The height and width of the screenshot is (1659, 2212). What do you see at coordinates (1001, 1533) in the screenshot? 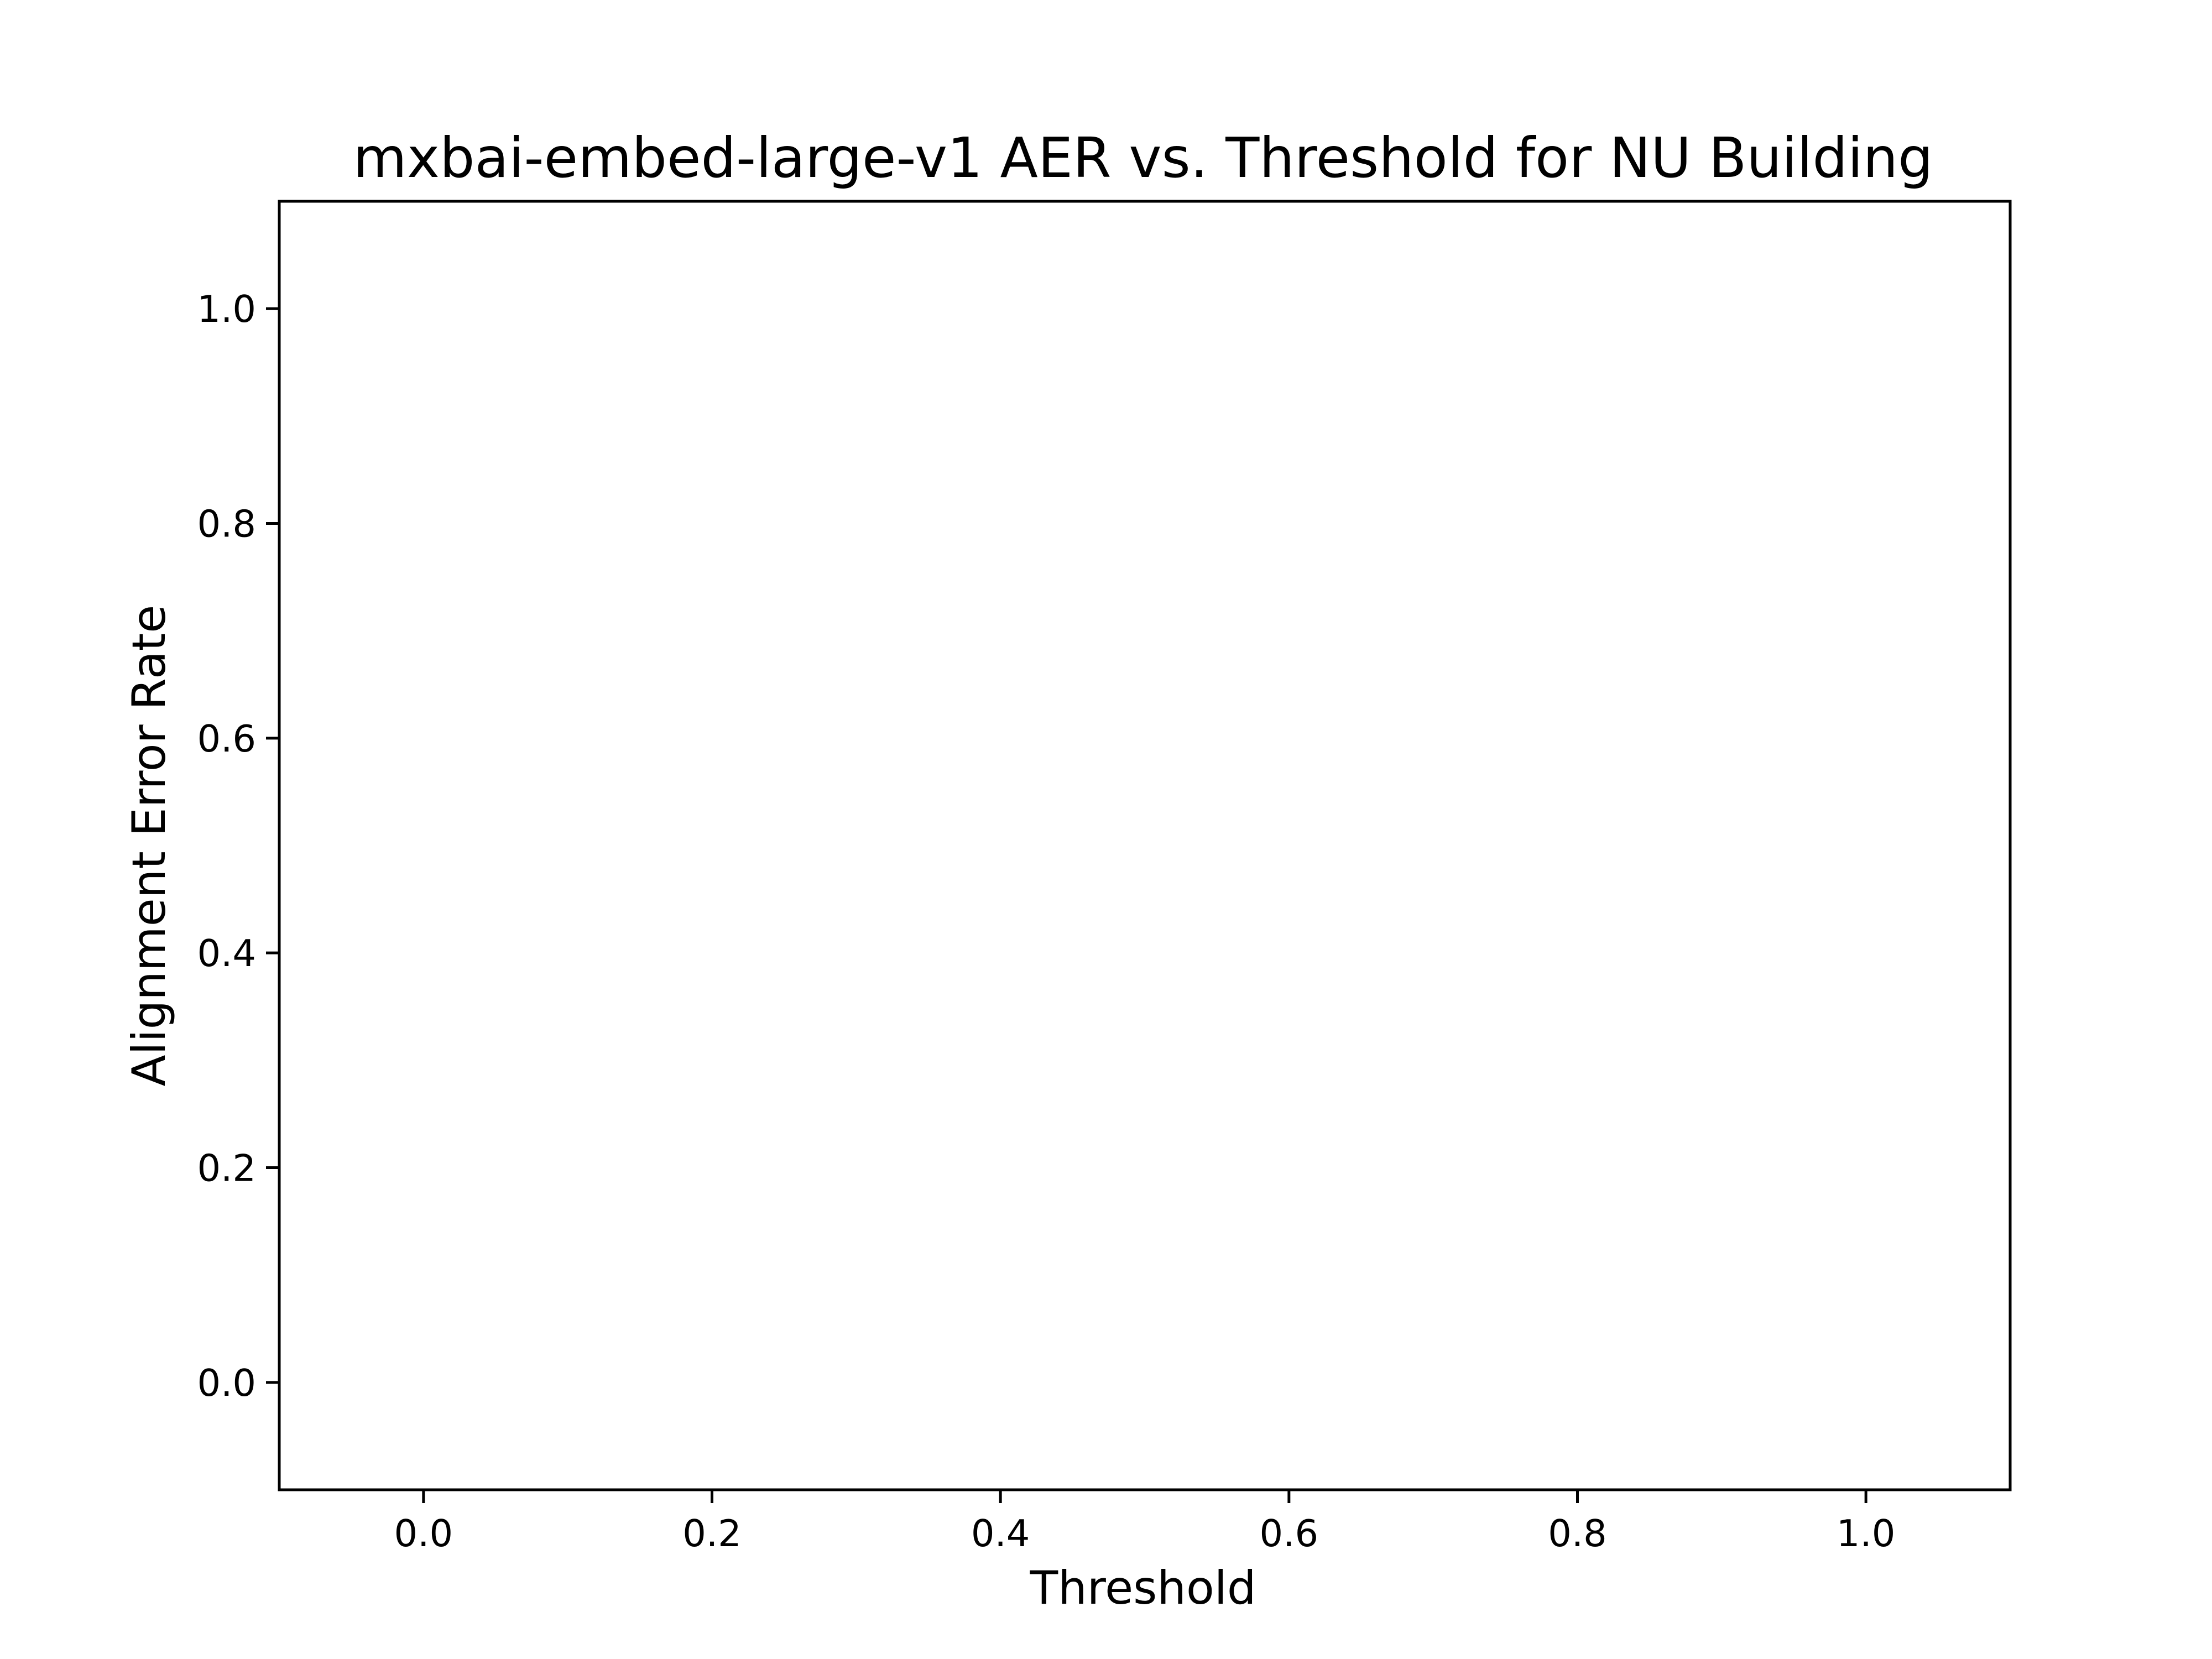
I see `x-tick-label: 0.4` at bounding box center [1001, 1533].